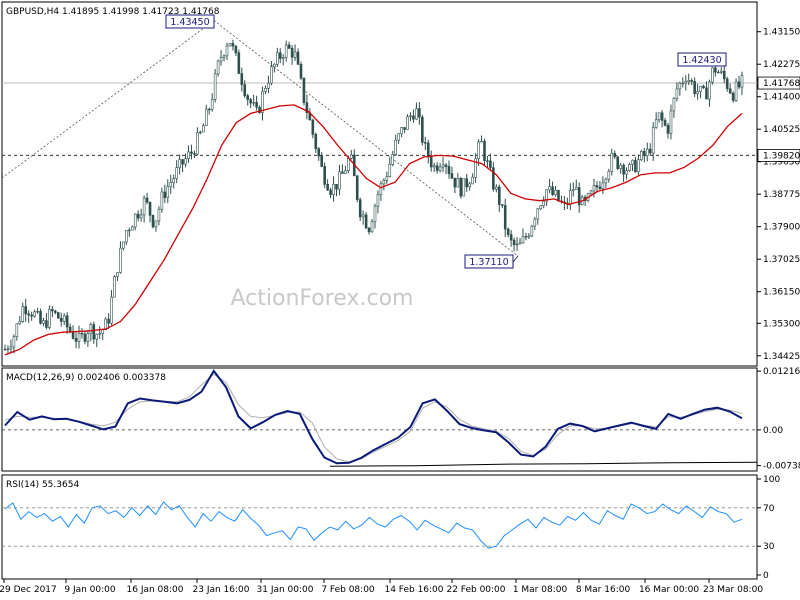 This screenshot has height=600, width=800. Describe the element at coordinates (475, 590) in the screenshot. I see `time-tick-label: 22 Feb 00:00` at that location.